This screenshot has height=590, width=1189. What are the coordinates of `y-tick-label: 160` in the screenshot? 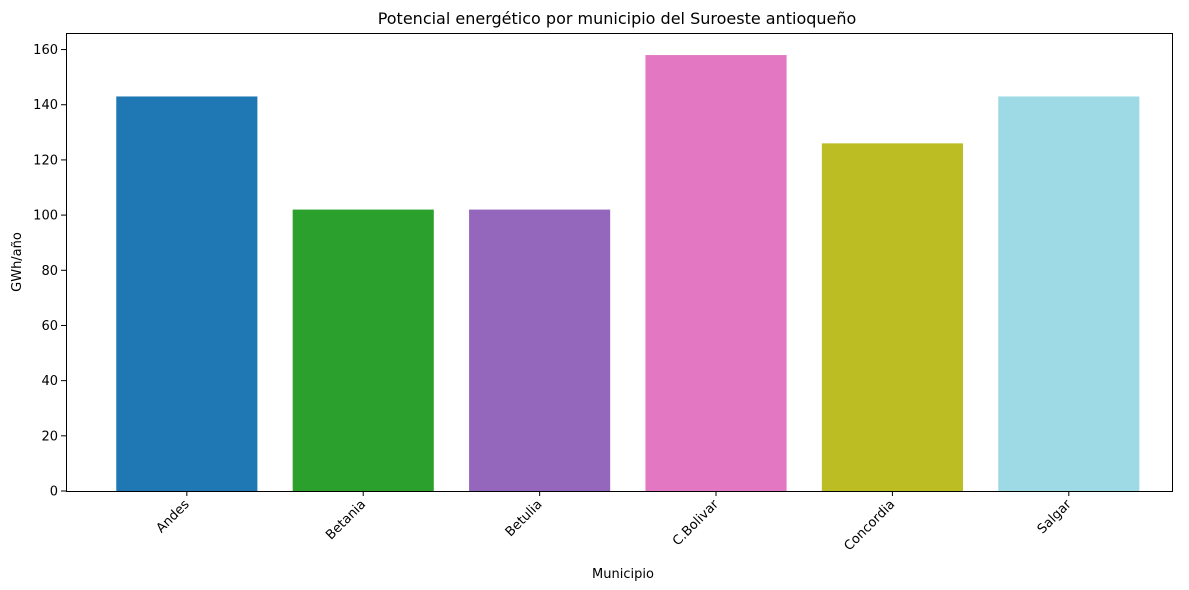 It's located at (45, 50).